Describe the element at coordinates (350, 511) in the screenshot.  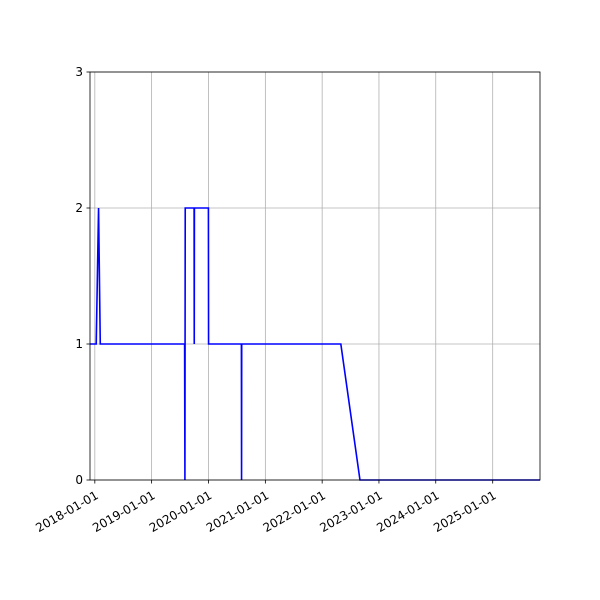
I see `x-tick-label: 2023-01-01` at that location.